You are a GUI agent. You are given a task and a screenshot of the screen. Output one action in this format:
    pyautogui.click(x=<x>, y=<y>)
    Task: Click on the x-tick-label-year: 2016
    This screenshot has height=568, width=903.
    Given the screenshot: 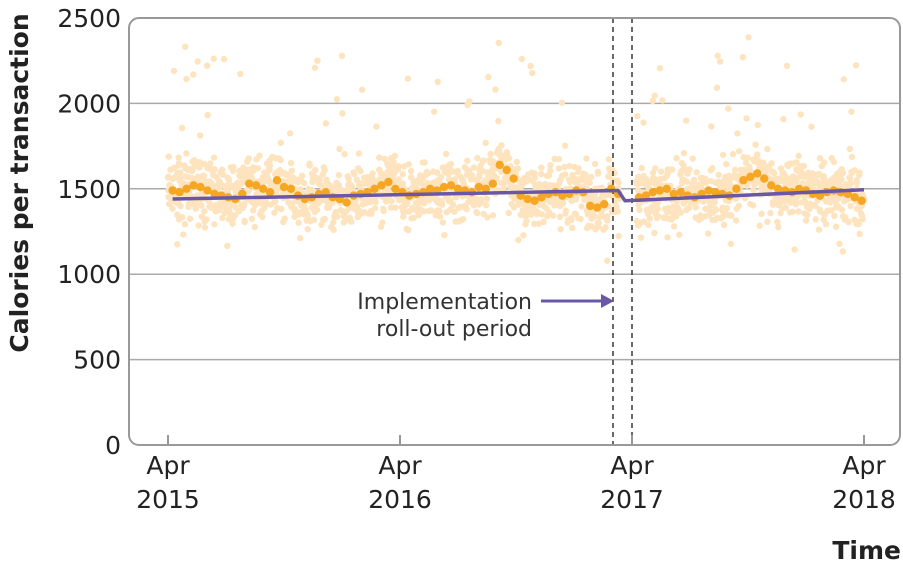 What is the action you would take?
    pyautogui.click(x=400, y=499)
    